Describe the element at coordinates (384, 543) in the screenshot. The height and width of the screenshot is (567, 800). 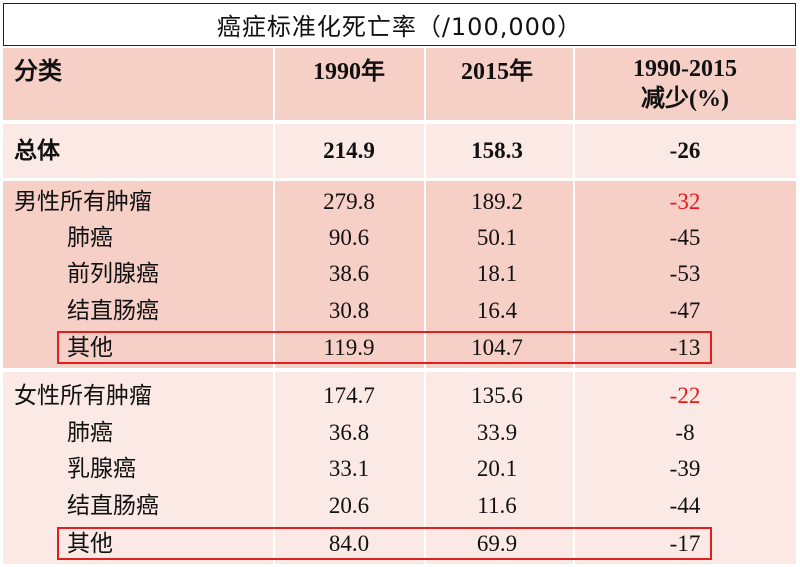
I see `highlight-box-female-other` at that location.